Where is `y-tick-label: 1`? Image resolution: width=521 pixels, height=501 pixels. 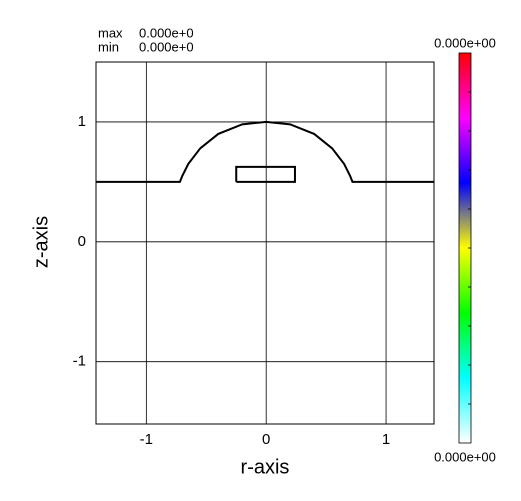 y-tick-label: 1 is located at coordinates (82, 121).